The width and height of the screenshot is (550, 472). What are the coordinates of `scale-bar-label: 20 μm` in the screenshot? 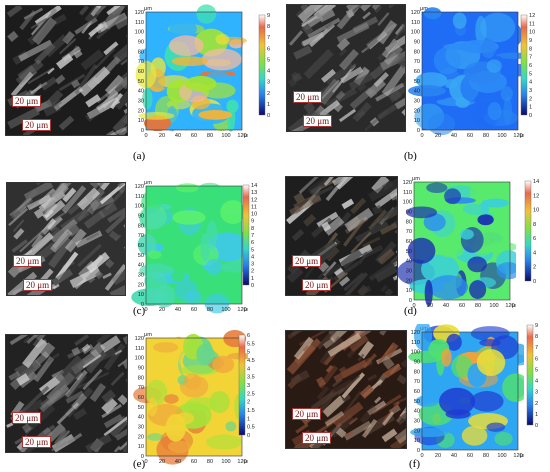 It's located at (307, 414).